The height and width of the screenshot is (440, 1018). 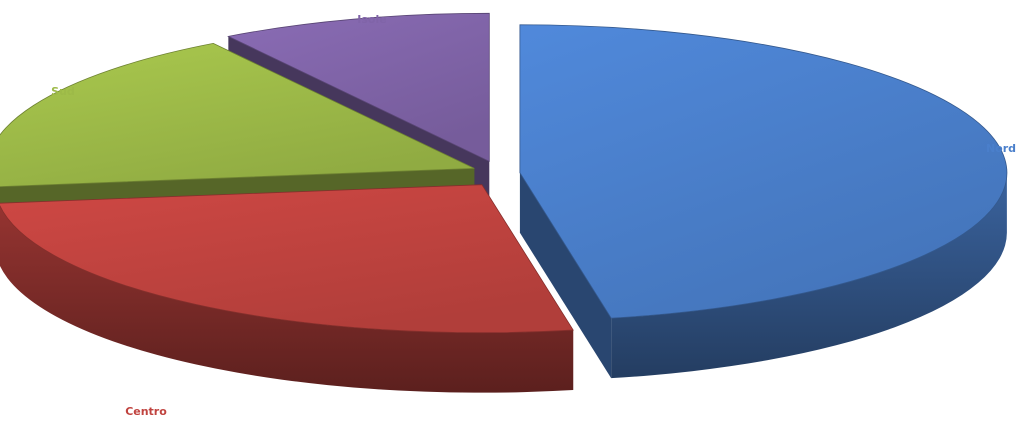 What do you see at coordinates (1001, 148) in the screenshot?
I see `pie-label-nord: Nord` at bounding box center [1001, 148].